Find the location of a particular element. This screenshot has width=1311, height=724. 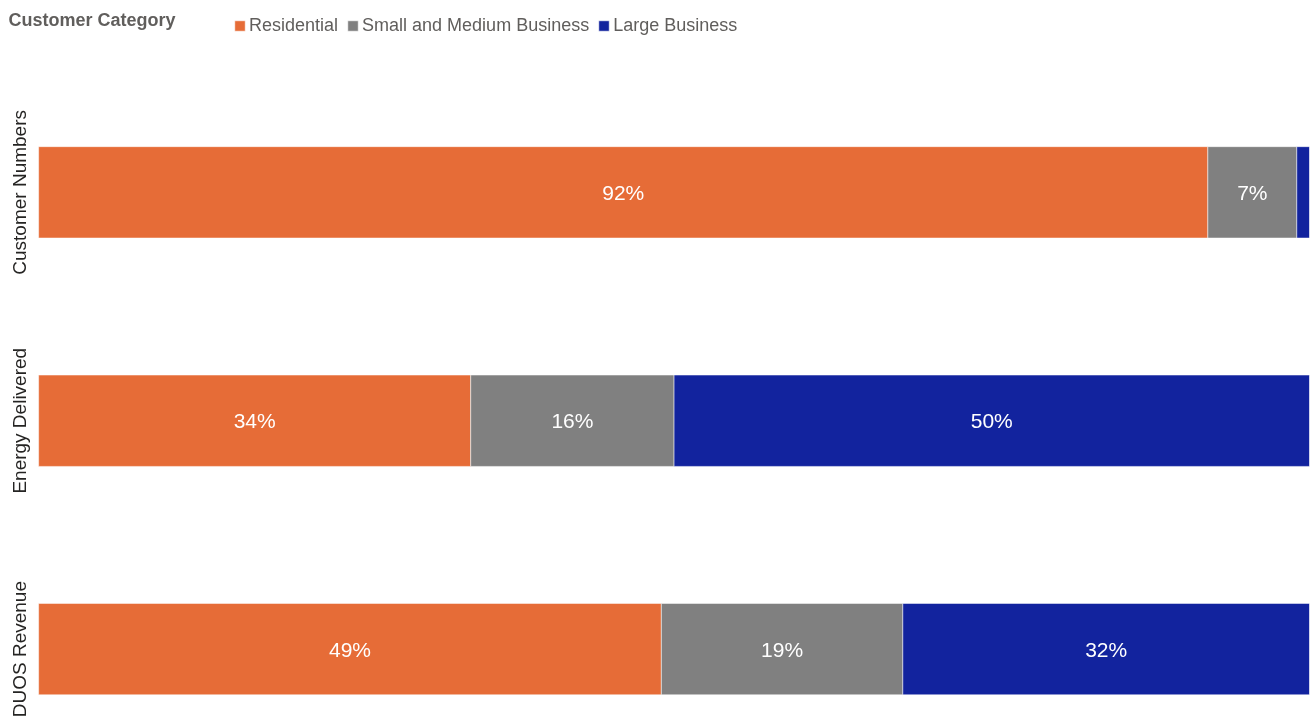

data-label: 50% is located at coordinates (991, 421).